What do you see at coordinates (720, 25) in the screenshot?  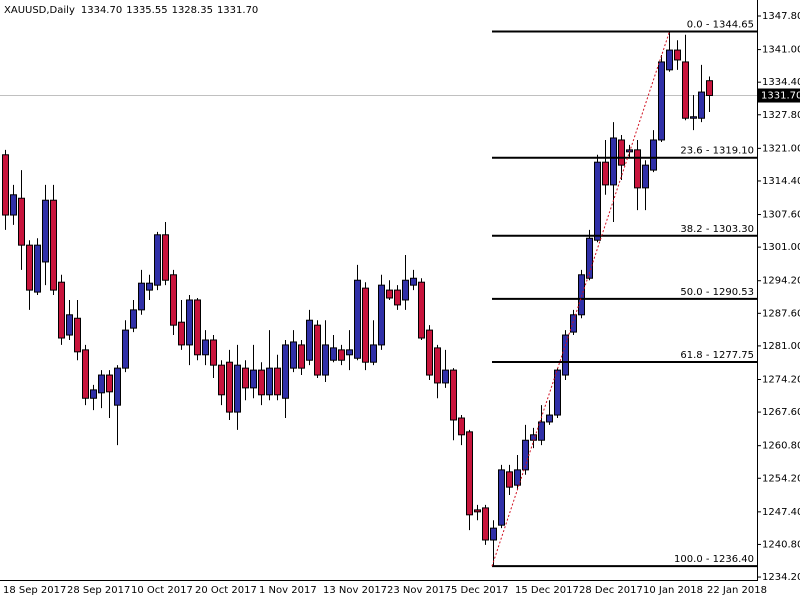 I see `fib-level-label: 0.0 - 1344.65` at bounding box center [720, 25].